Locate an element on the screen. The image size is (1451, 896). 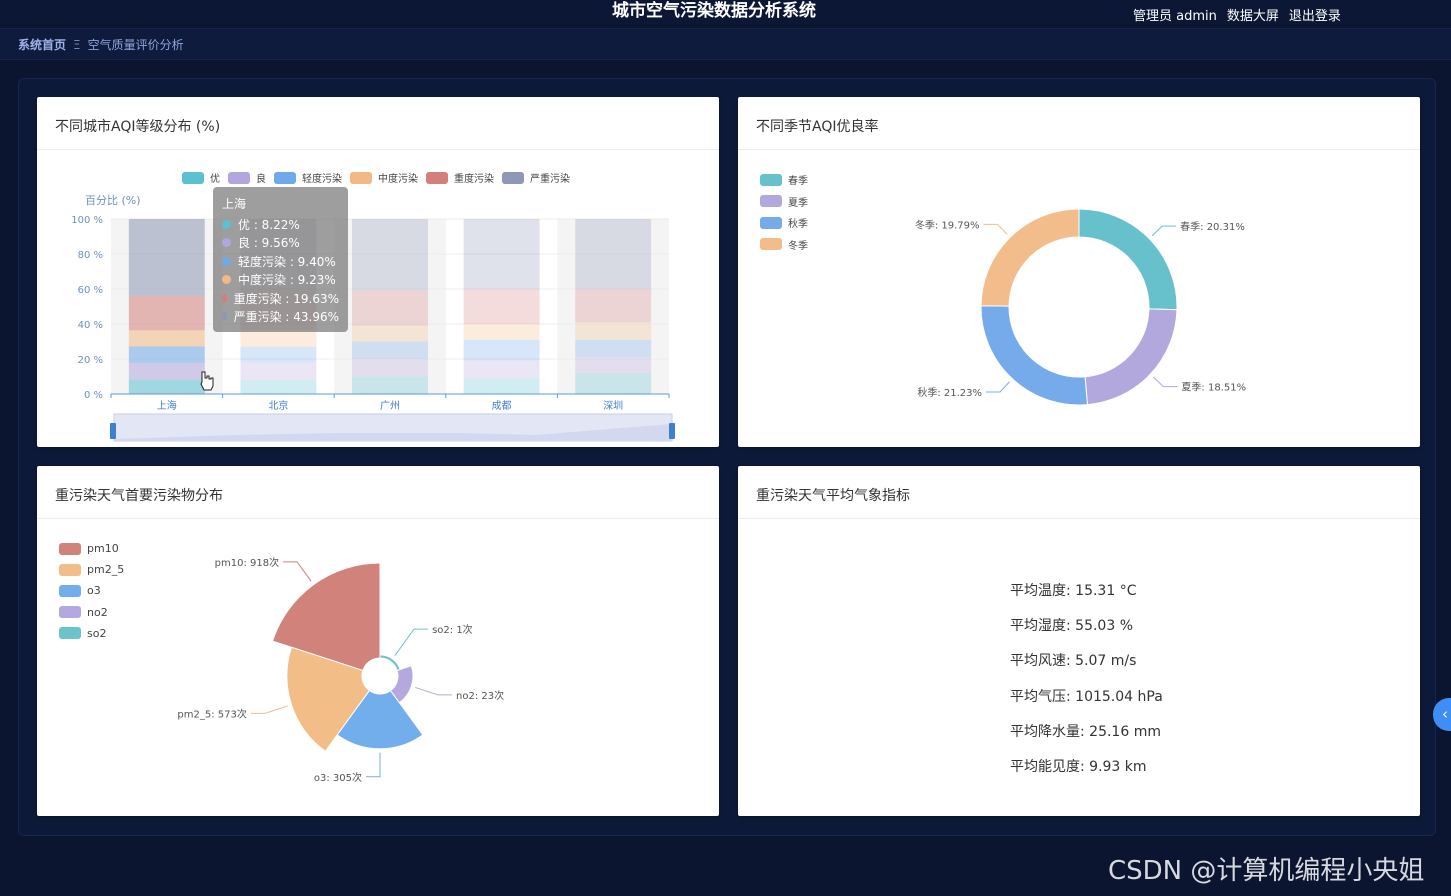
legend-item: 严重污染 is located at coordinates (536, 177).